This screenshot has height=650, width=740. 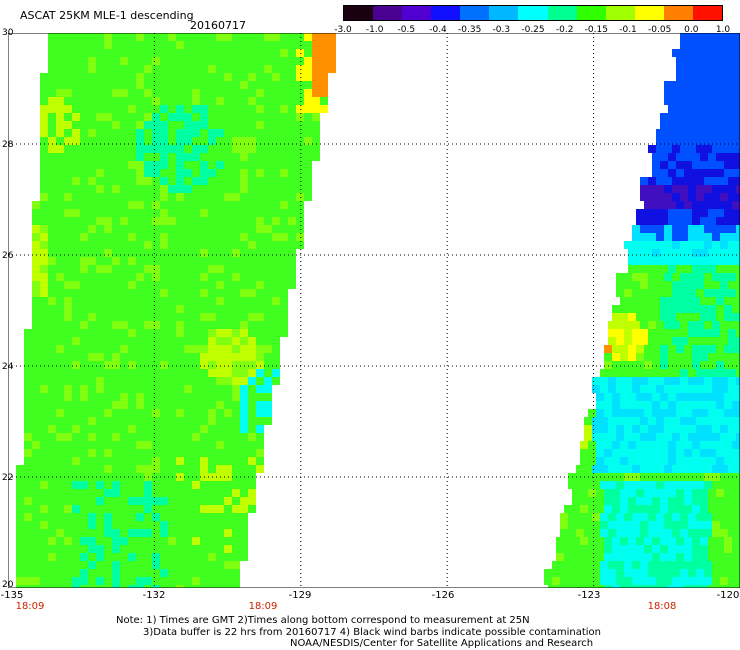 I want to click on colorbar-segment, so click(x=388, y=13).